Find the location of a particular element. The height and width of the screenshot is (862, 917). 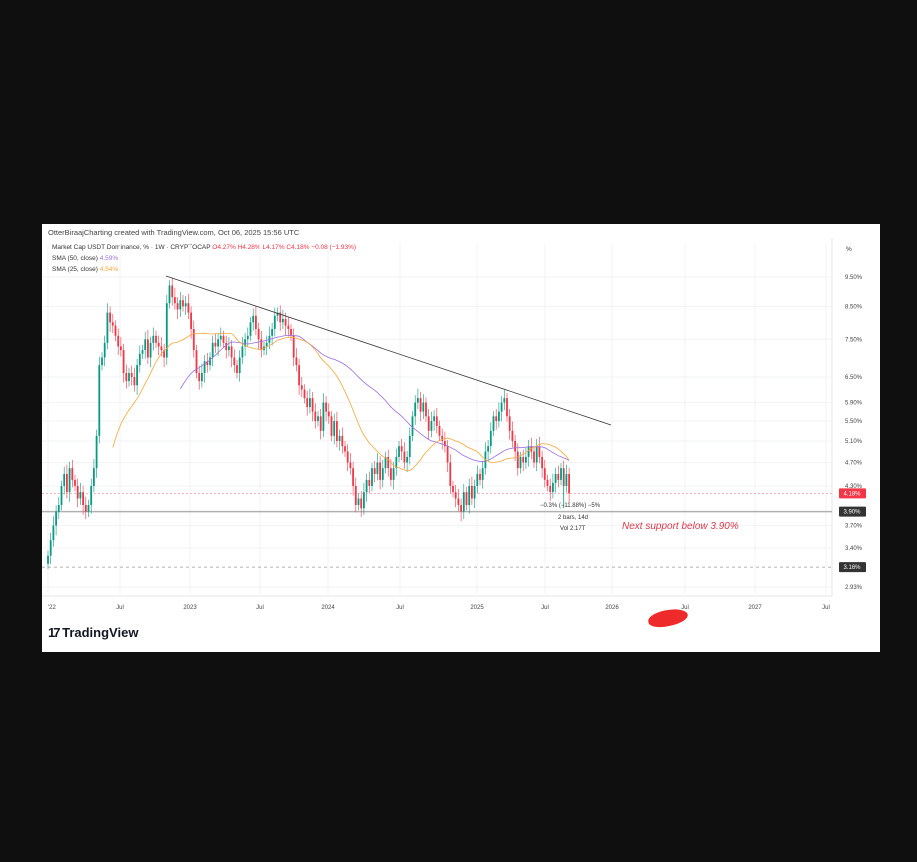

legend-sma50: SMA (50, close) 4.59% is located at coordinates (85, 258).